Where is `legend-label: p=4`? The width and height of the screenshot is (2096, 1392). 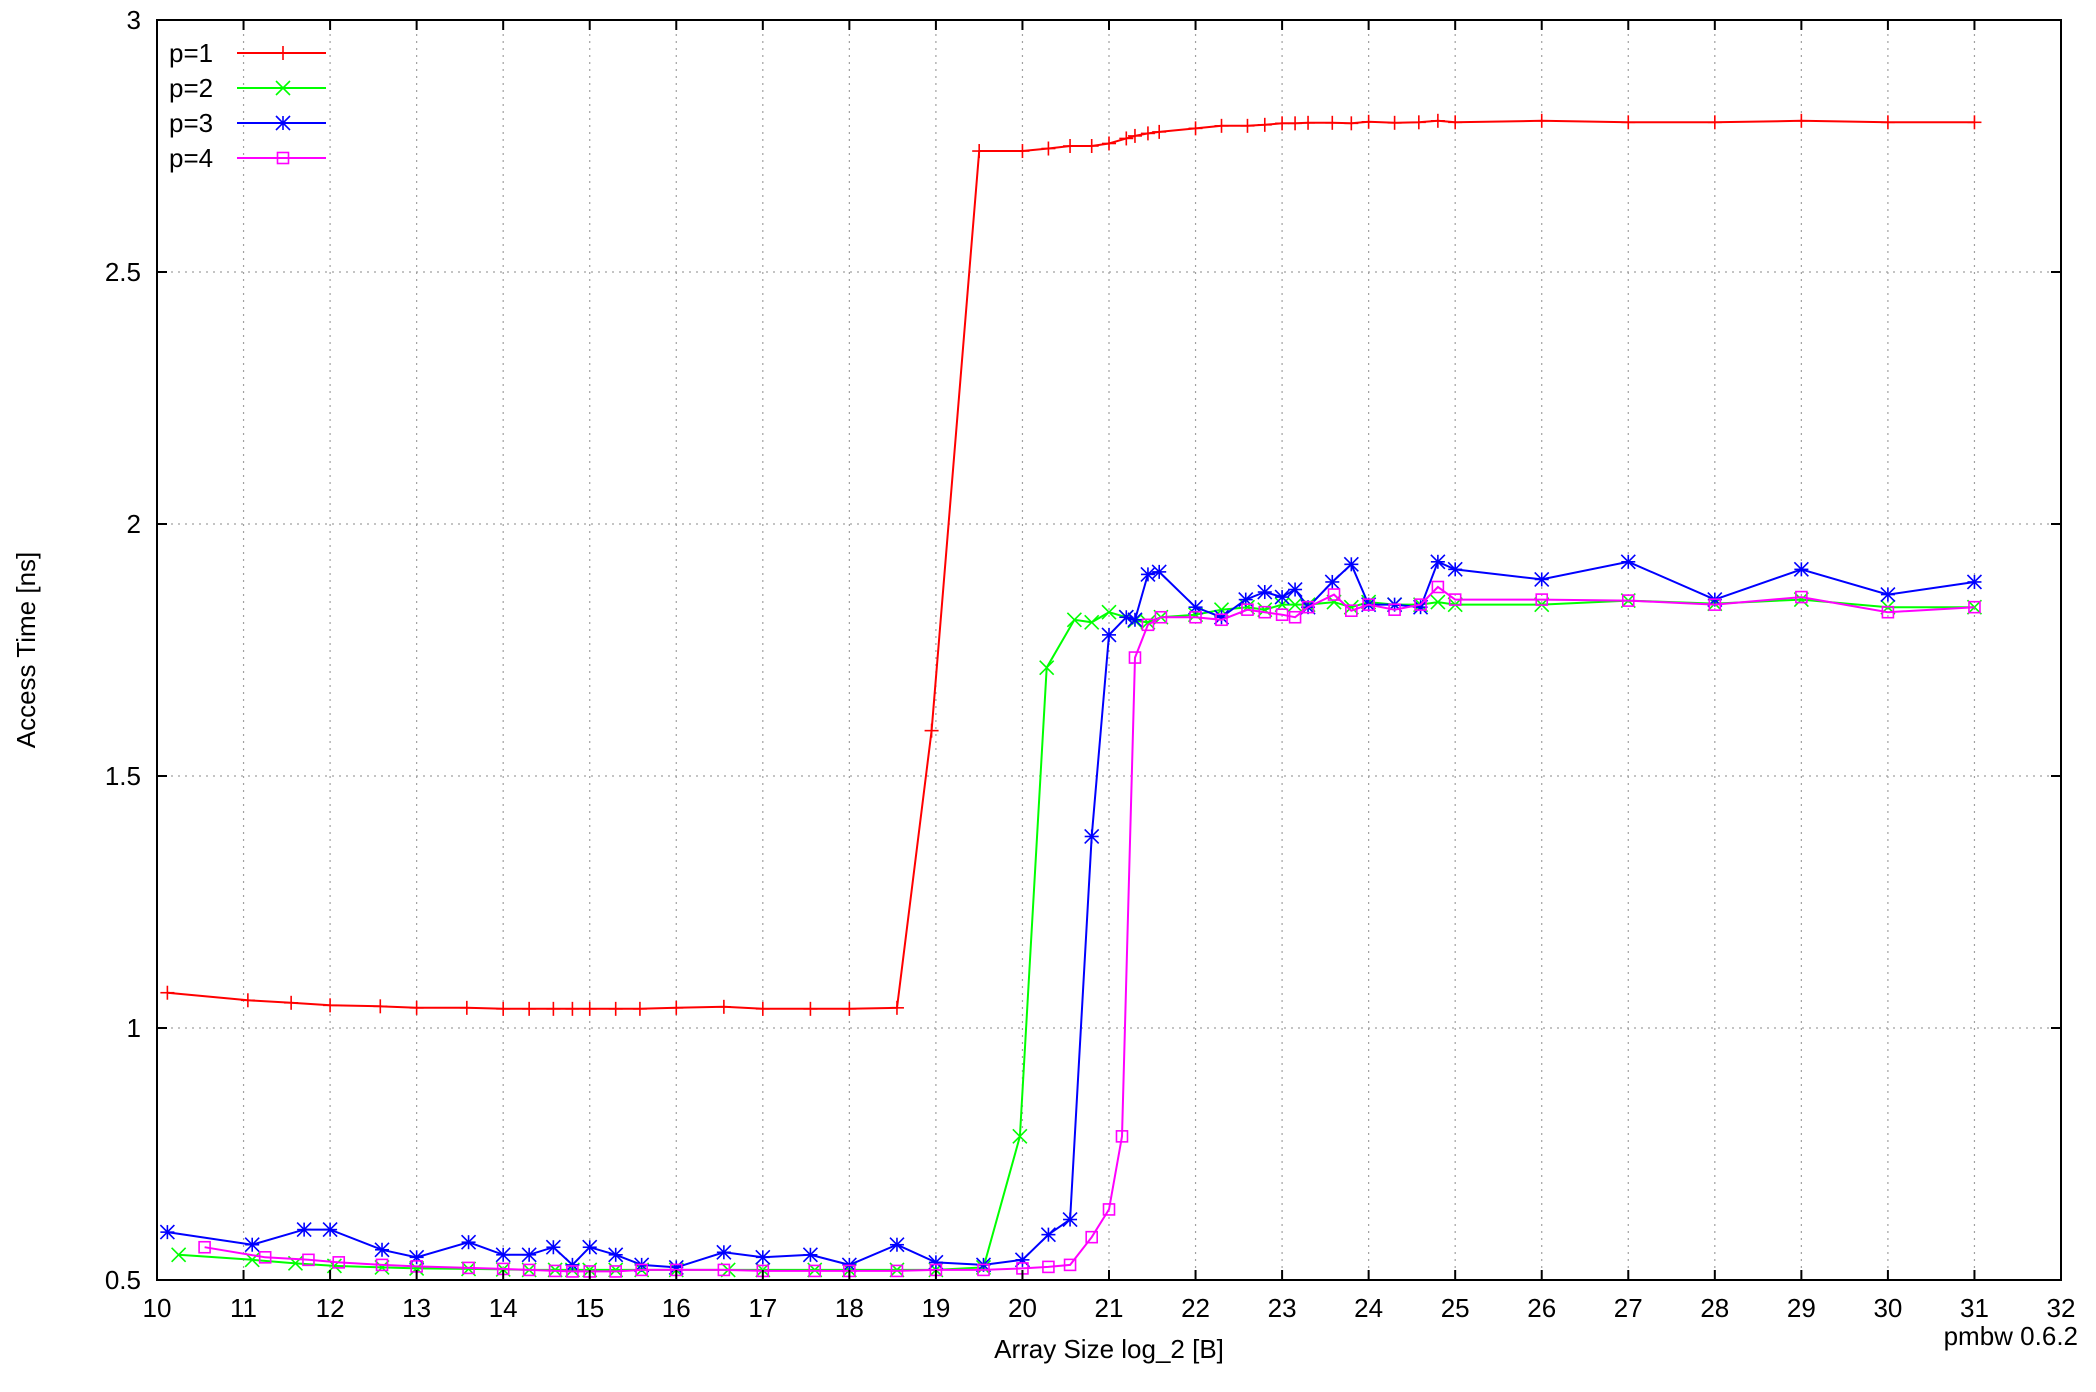 legend-label: p=4 is located at coordinates (191, 158).